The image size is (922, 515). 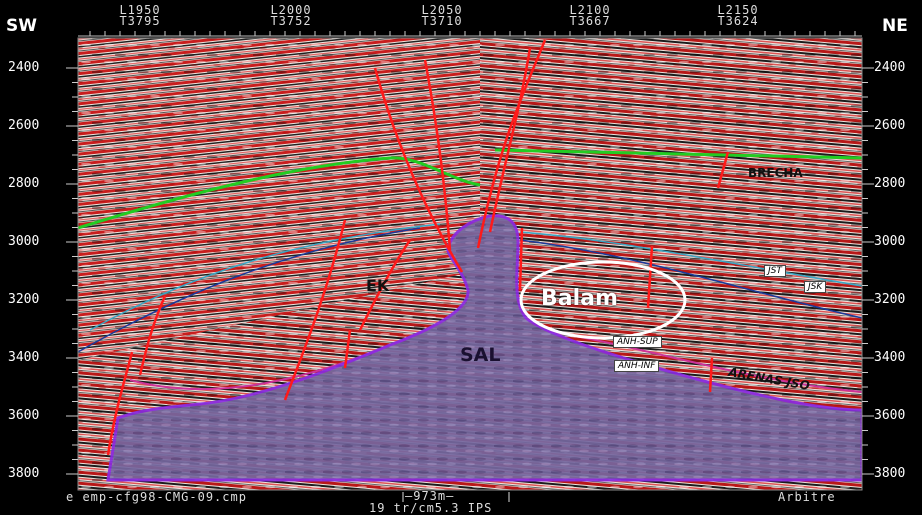 What do you see at coordinates (24, 299) in the screenshot?
I see `depth-left-3200: 3200` at bounding box center [24, 299].